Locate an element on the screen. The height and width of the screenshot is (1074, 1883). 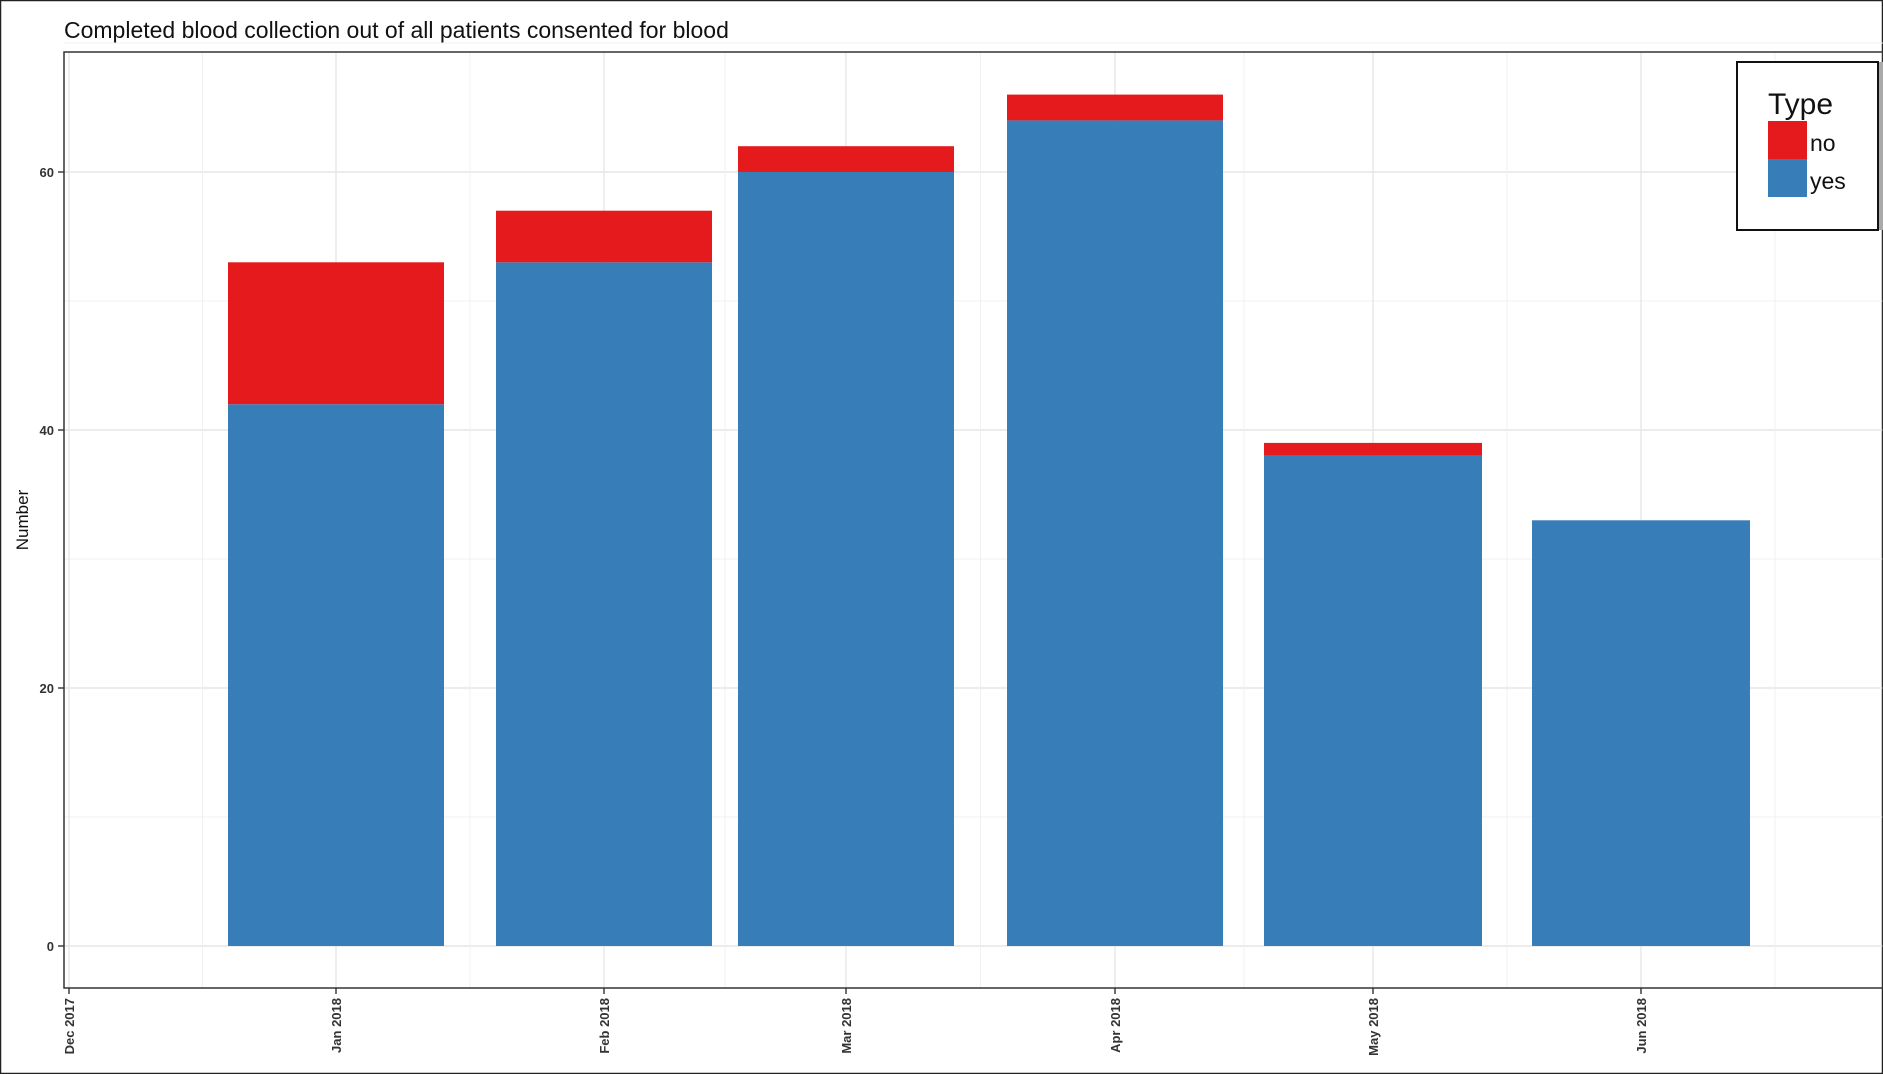
legend-shadow is located at coordinates (1880, 146).